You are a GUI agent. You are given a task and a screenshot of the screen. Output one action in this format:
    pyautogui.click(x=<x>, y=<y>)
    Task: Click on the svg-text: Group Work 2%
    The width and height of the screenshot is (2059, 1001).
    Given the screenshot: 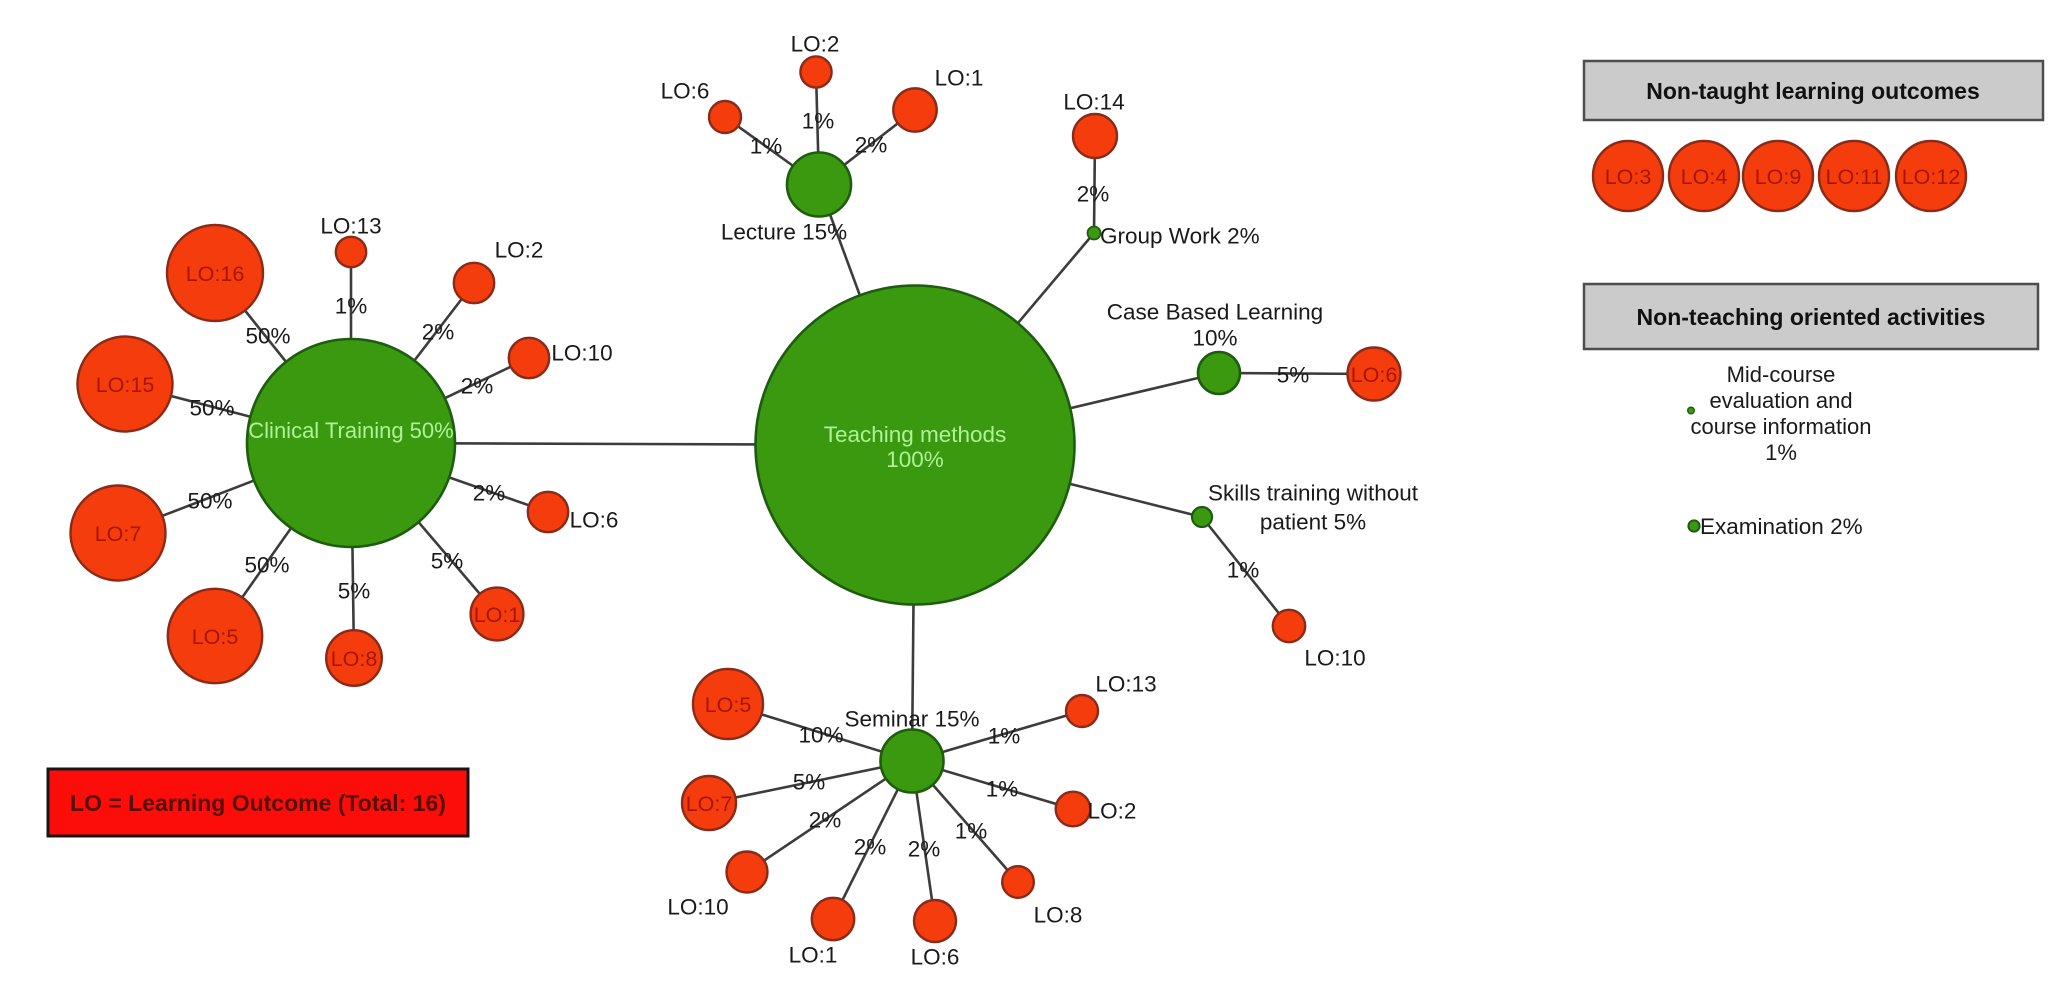 What is the action you would take?
    pyautogui.click(x=1180, y=236)
    